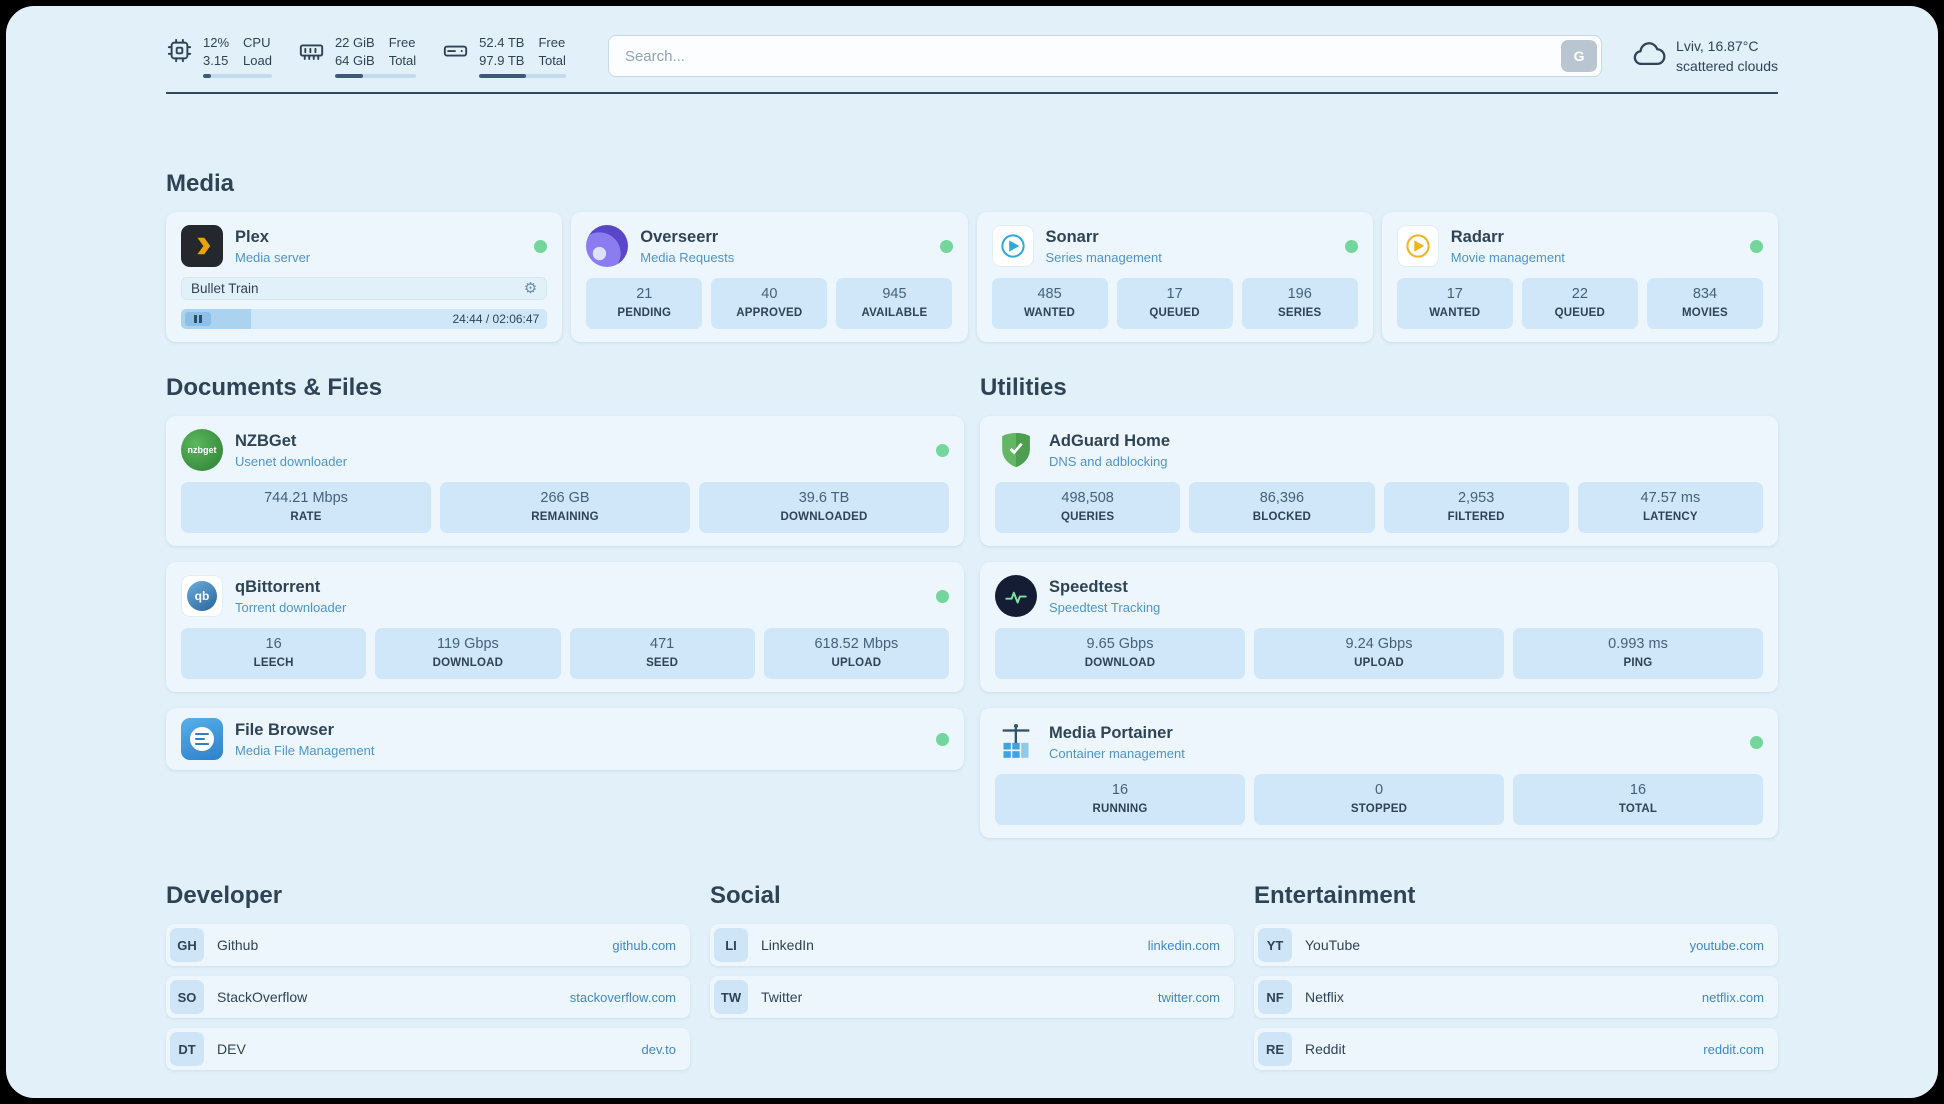 The height and width of the screenshot is (1104, 1944). I want to click on stat-value: 485, so click(1049, 294).